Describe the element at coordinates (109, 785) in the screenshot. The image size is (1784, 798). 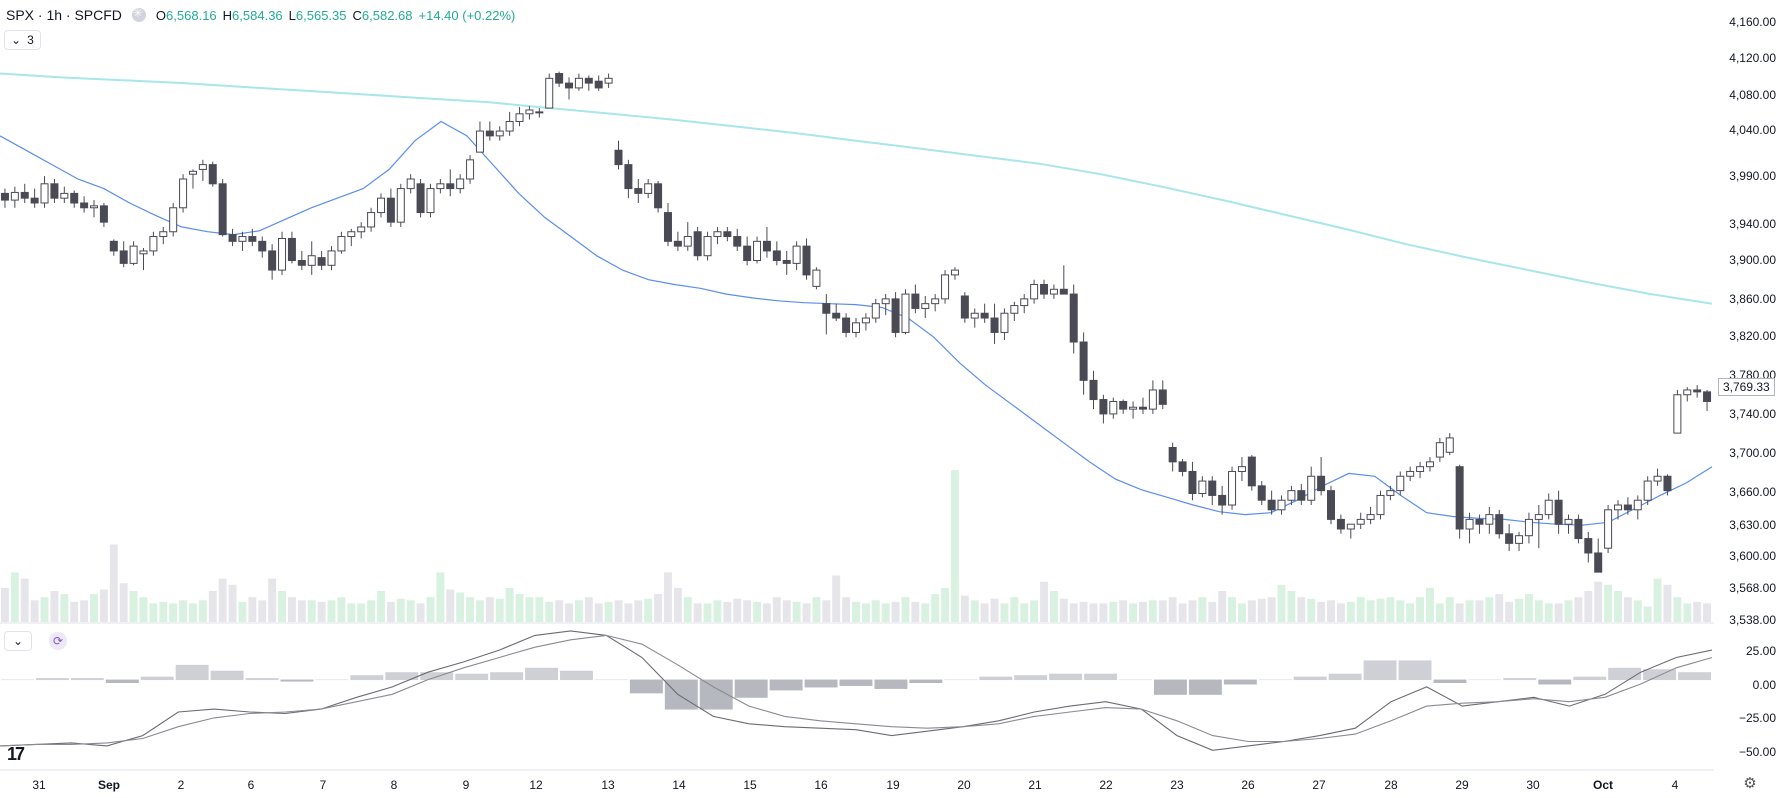
I see `time-tick-label: Sep` at that location.